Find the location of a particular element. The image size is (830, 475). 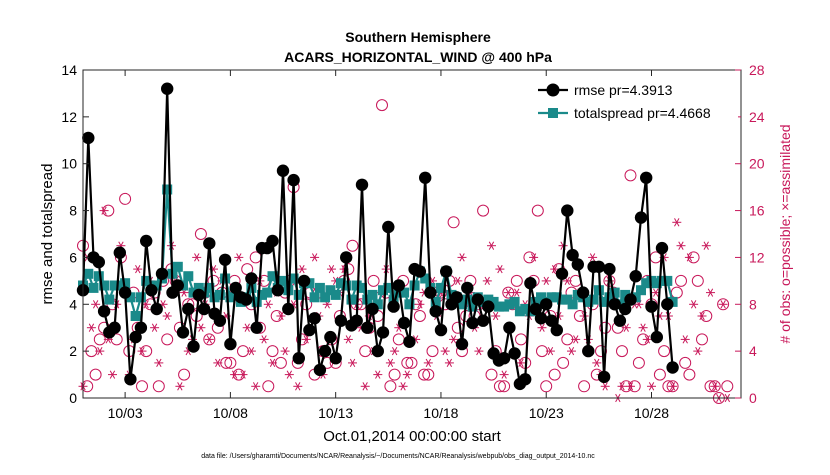

y-right-tick-label: 16 is located at coordinates (757, 211).